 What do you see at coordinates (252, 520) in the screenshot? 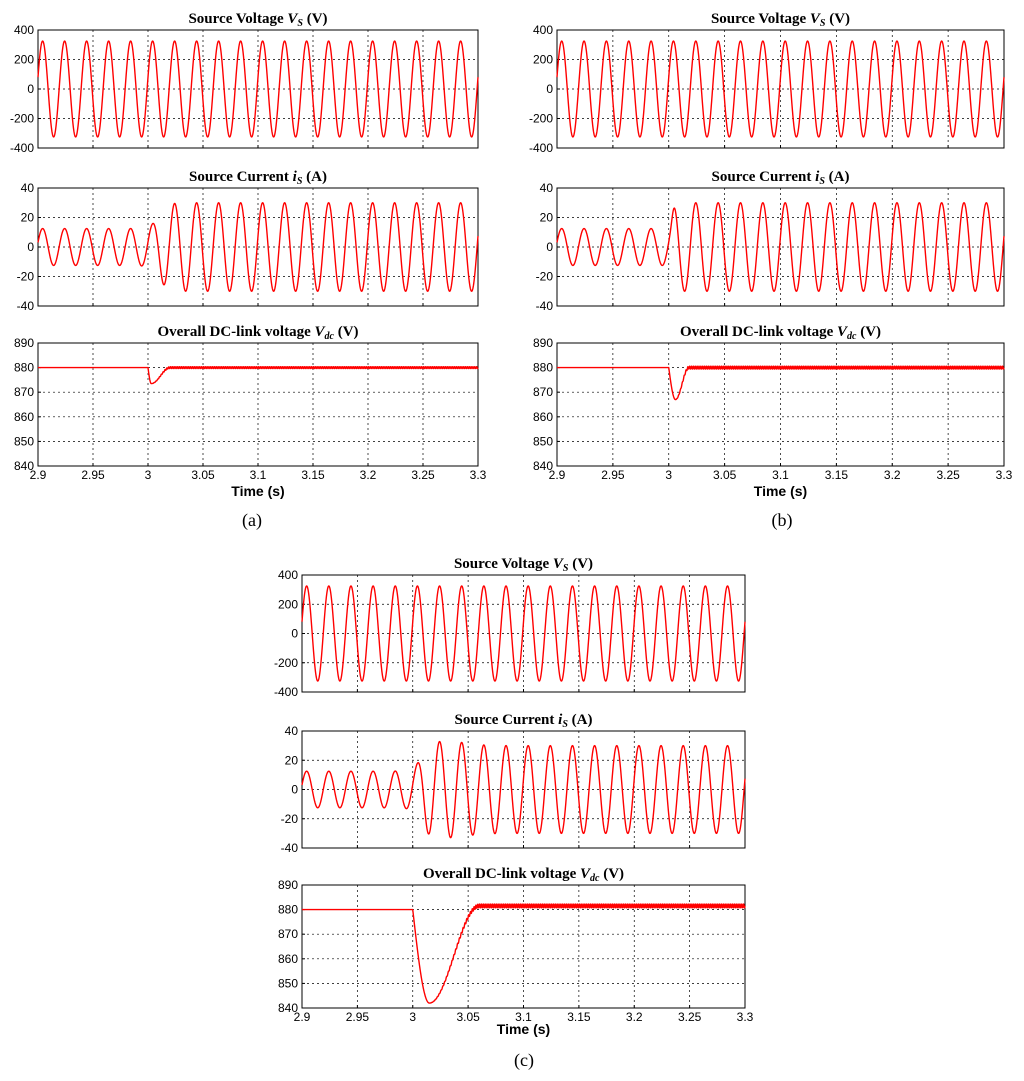
I see `panel-caption: (a)` at bounding box center [252, 520].